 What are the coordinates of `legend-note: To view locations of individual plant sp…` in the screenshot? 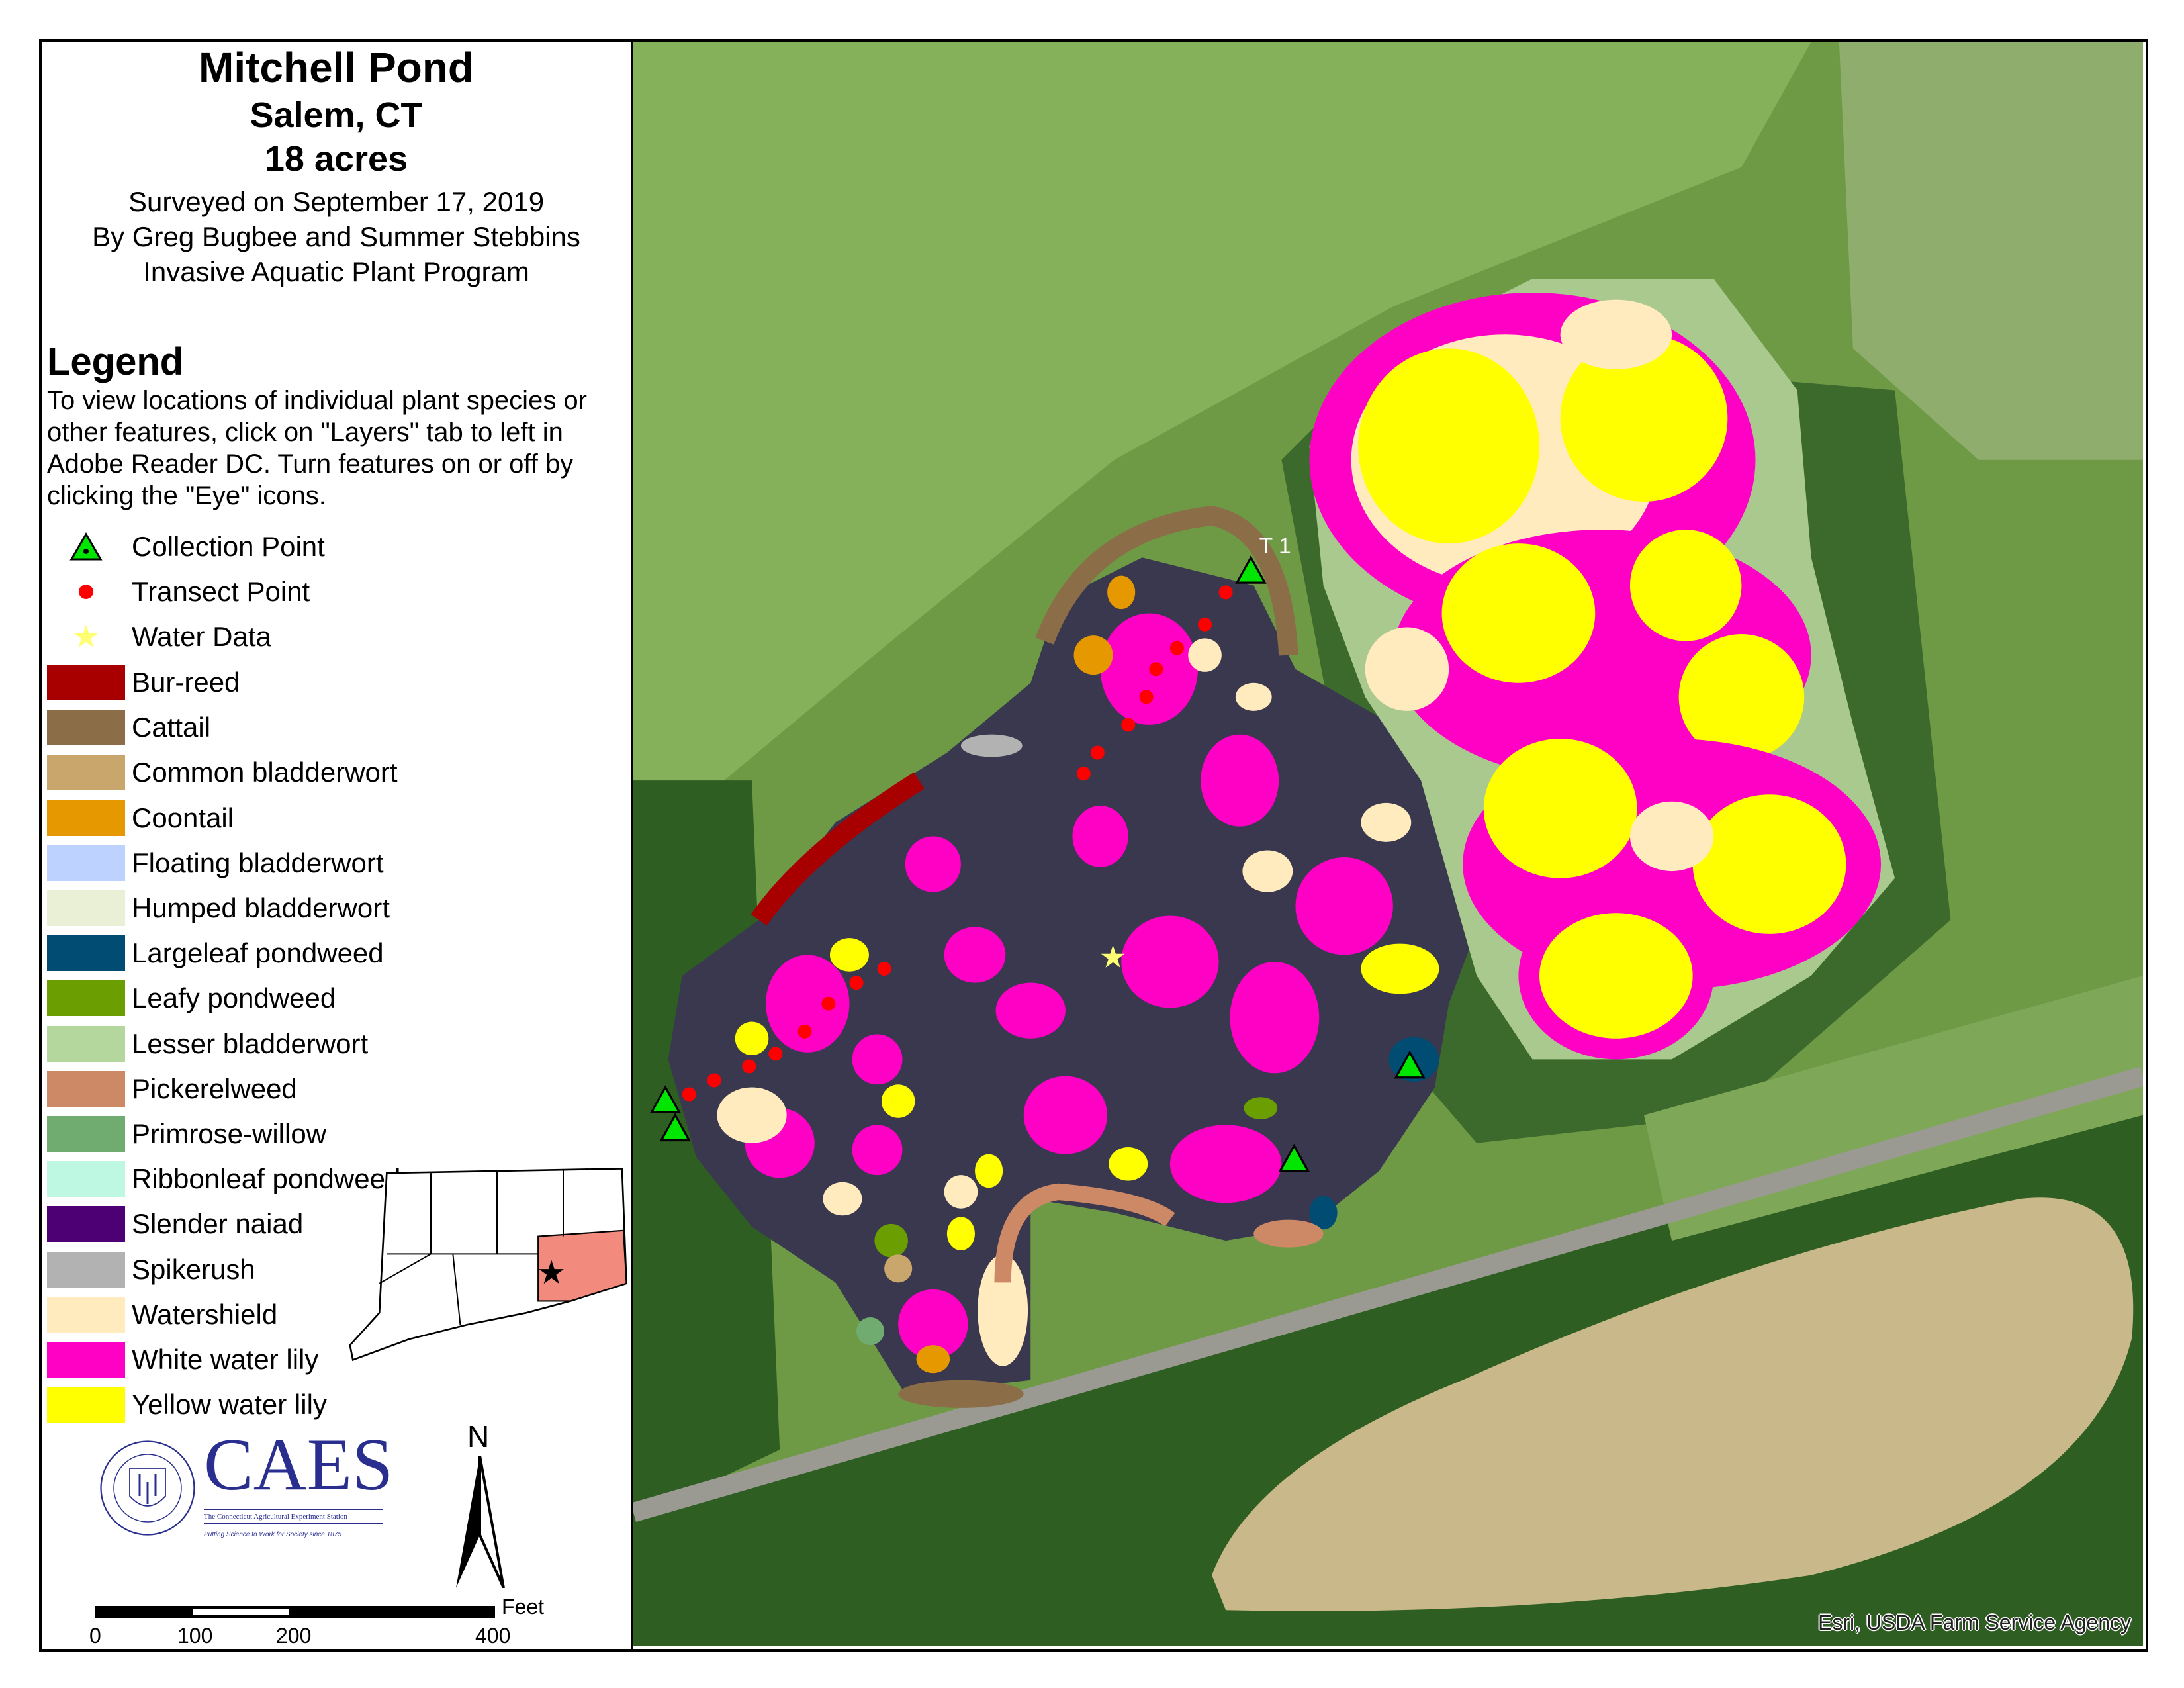 It's located at (317, 448).